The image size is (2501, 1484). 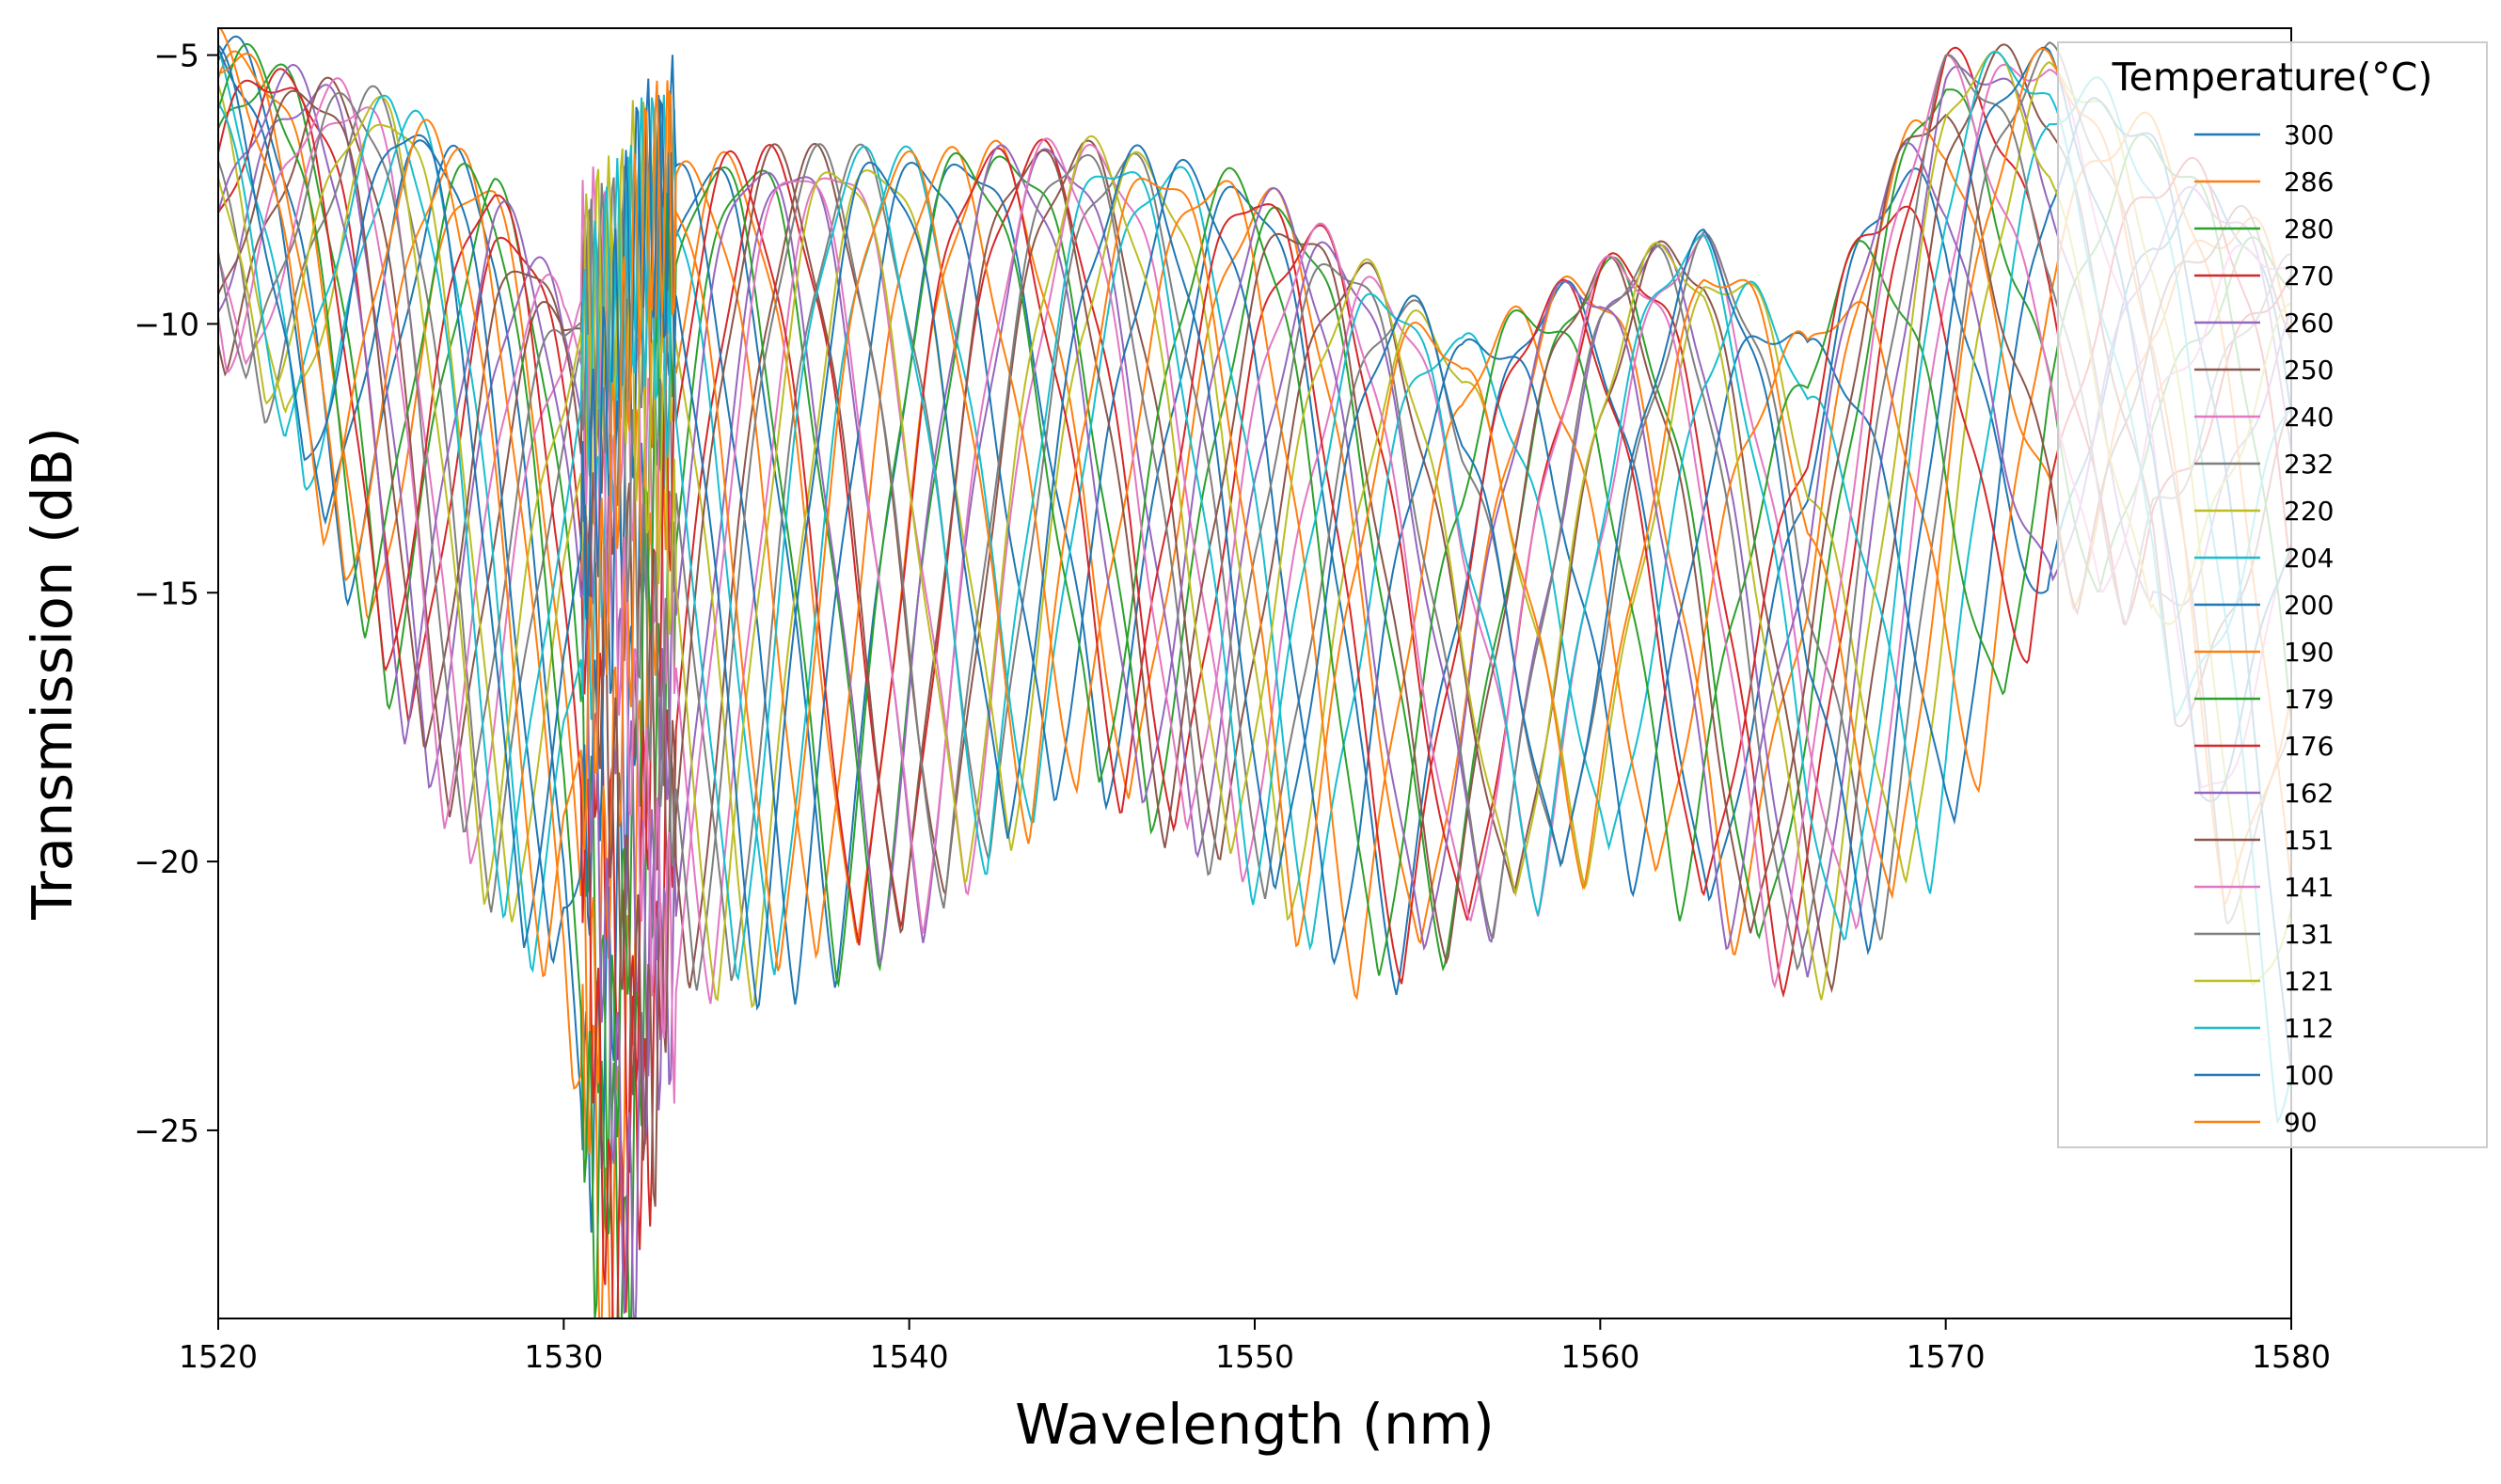 I want to click on legend-label: 260, so click(x=2309, y=323).